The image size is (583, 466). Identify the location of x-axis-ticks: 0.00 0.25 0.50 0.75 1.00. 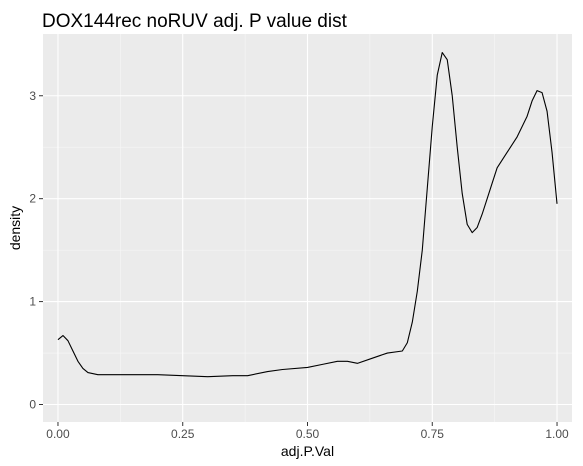
(307, 431).